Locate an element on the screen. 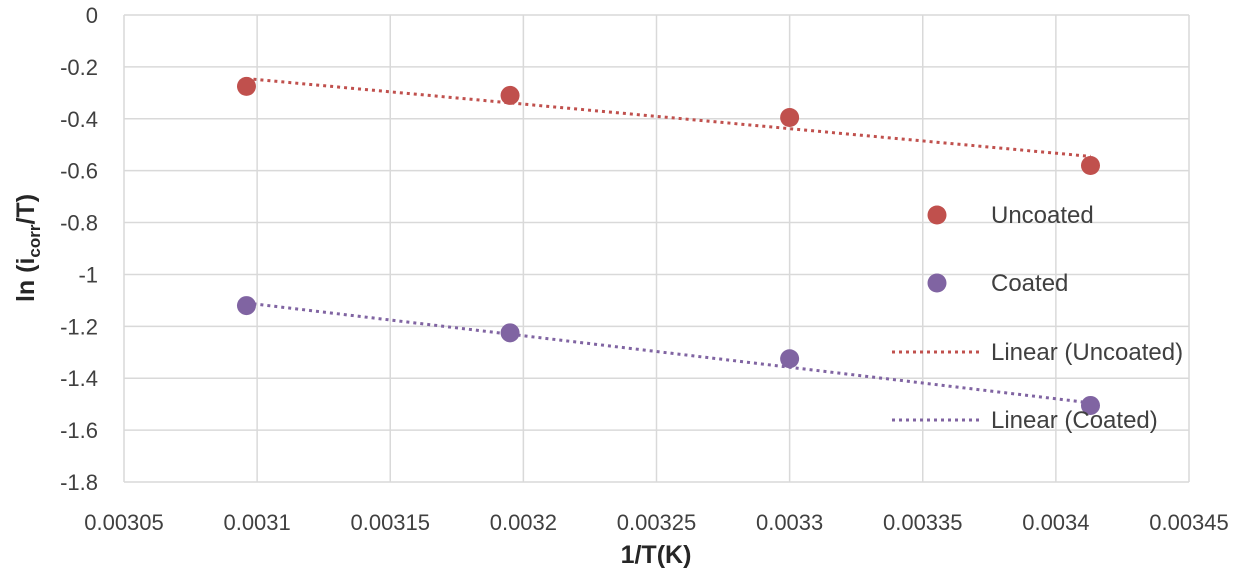 The image size is (1245, 577). trendline-coated is located at coordinates (668, 353).